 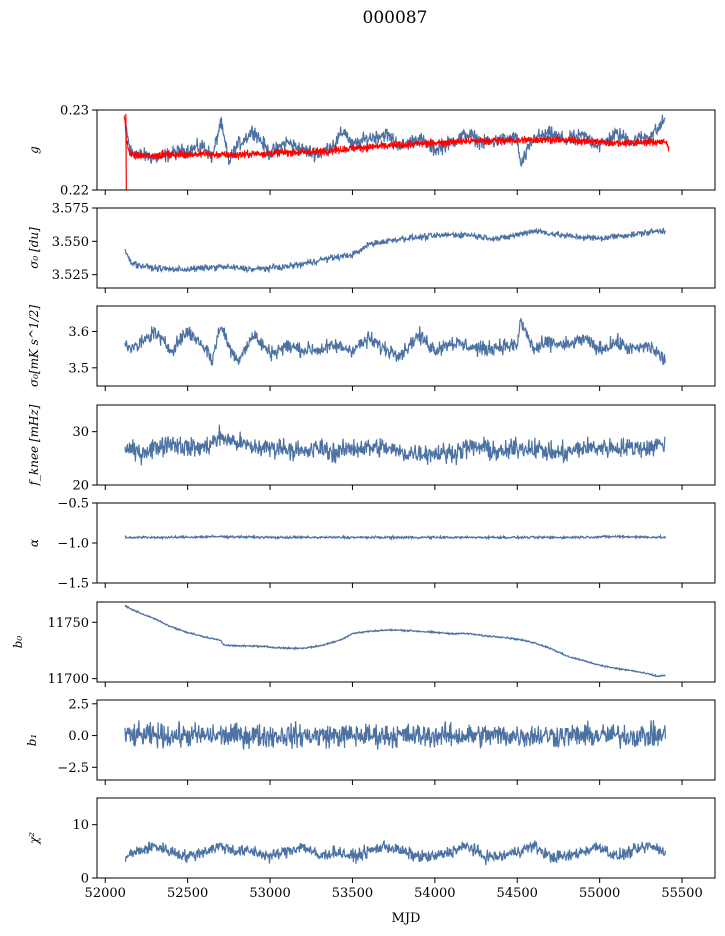 I want to click on y-axis-label-b0: b₀, so click(x=18, y=642).